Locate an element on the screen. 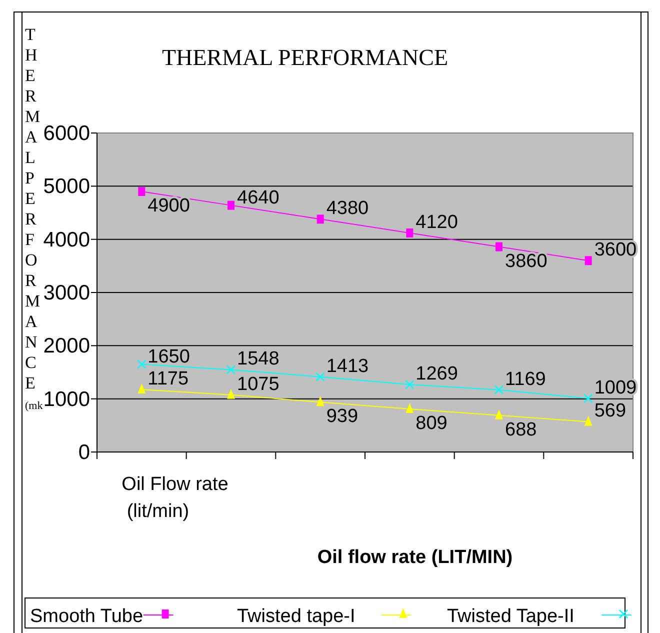 Image resolution: width=660 pixels, height=633 pixels. data-label: 569 is located at coordinates (610, 411).